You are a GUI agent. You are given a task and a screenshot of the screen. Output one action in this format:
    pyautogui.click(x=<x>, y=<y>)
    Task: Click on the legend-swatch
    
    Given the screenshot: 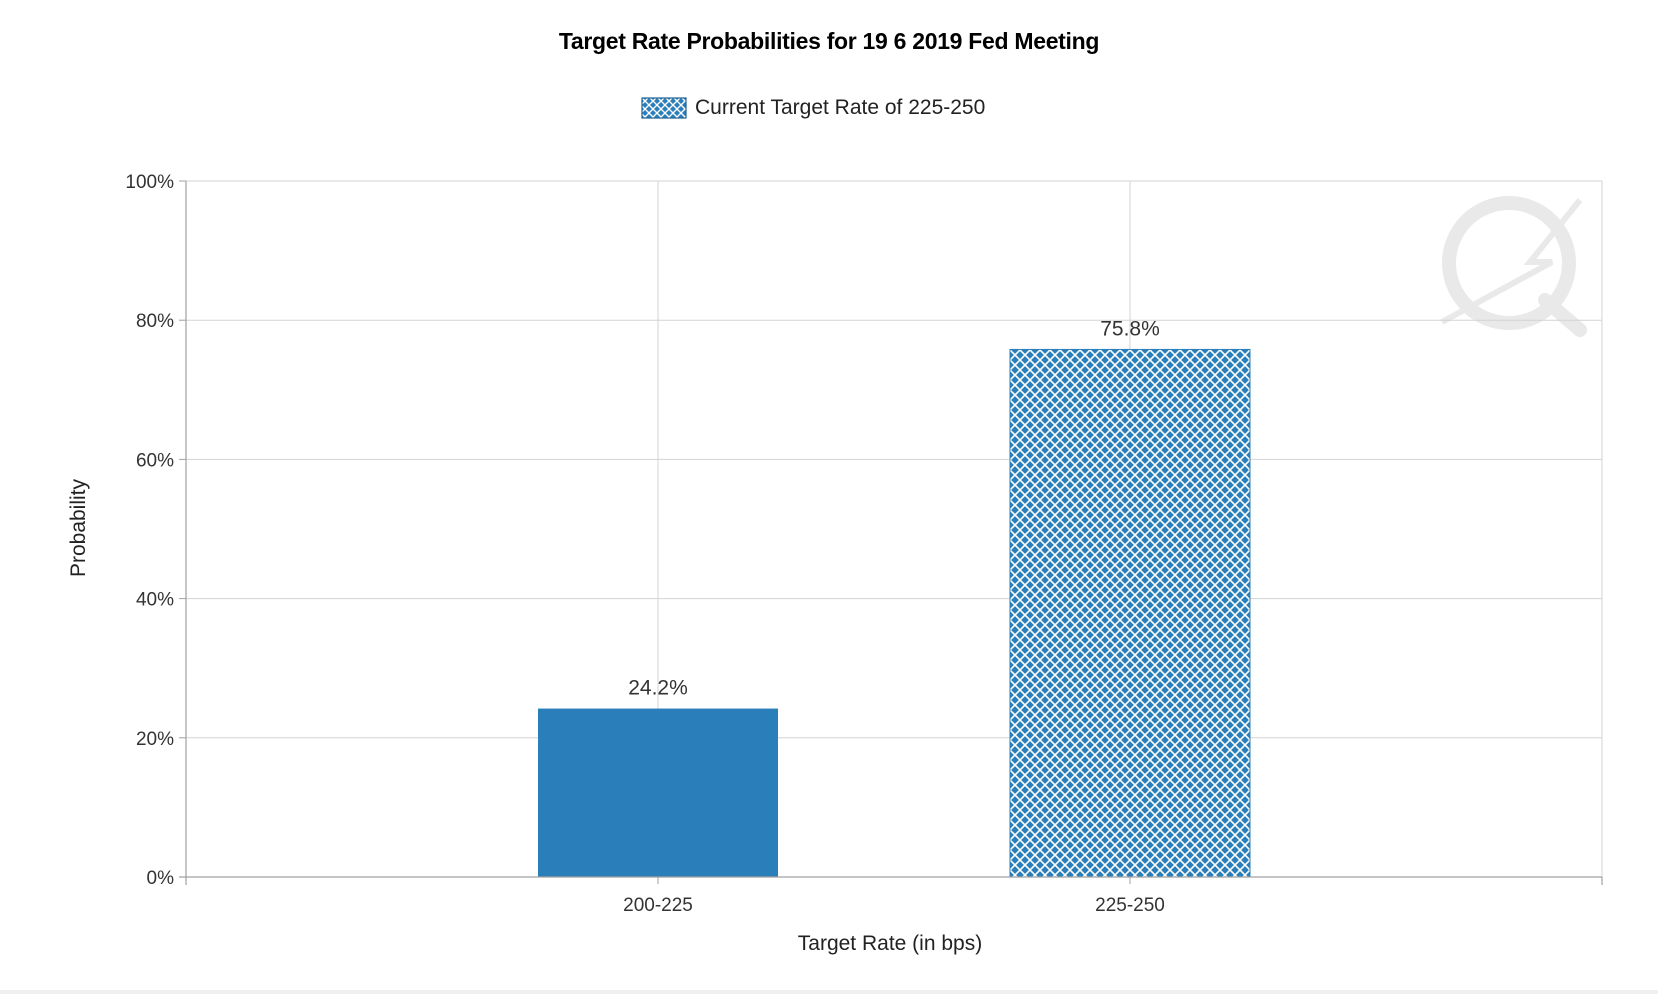 What is the action you would take?
    pyautogui.click(x=664, y=108)
    